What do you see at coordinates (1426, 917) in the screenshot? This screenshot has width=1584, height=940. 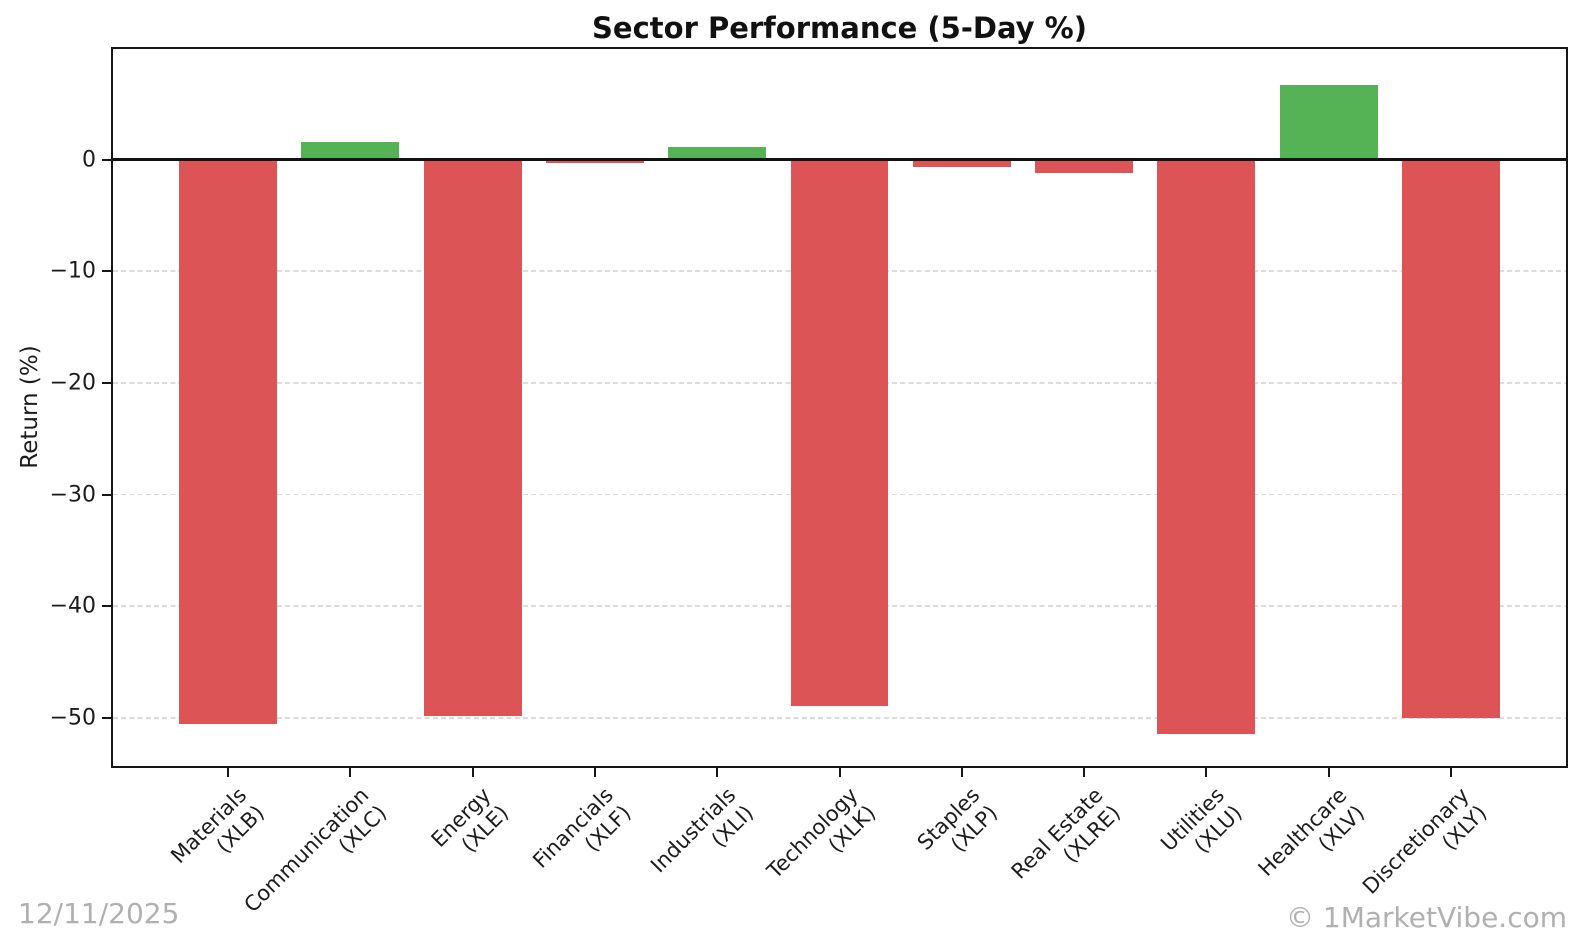 I see `brand-watermark: © 1MarketVibe.com` at bounding box center [1426, 917].